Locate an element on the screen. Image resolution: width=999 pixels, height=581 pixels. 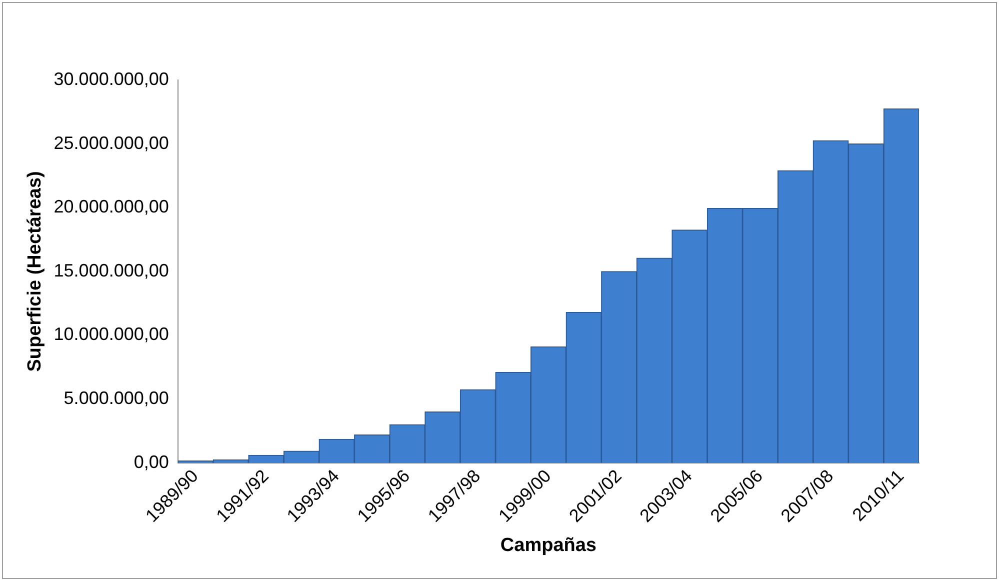
y-tick-label: 15.000.000,00 is located at coordinates (111, 270).